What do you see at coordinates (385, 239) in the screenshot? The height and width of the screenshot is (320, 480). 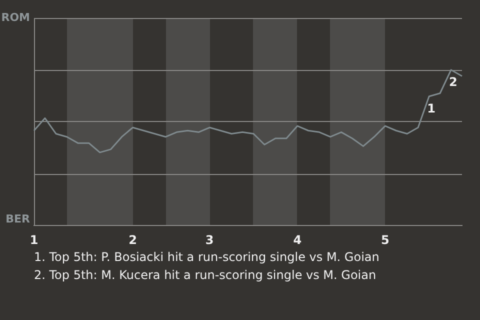 I see `x-tick-label: 5` at bounding box center [385, 239].